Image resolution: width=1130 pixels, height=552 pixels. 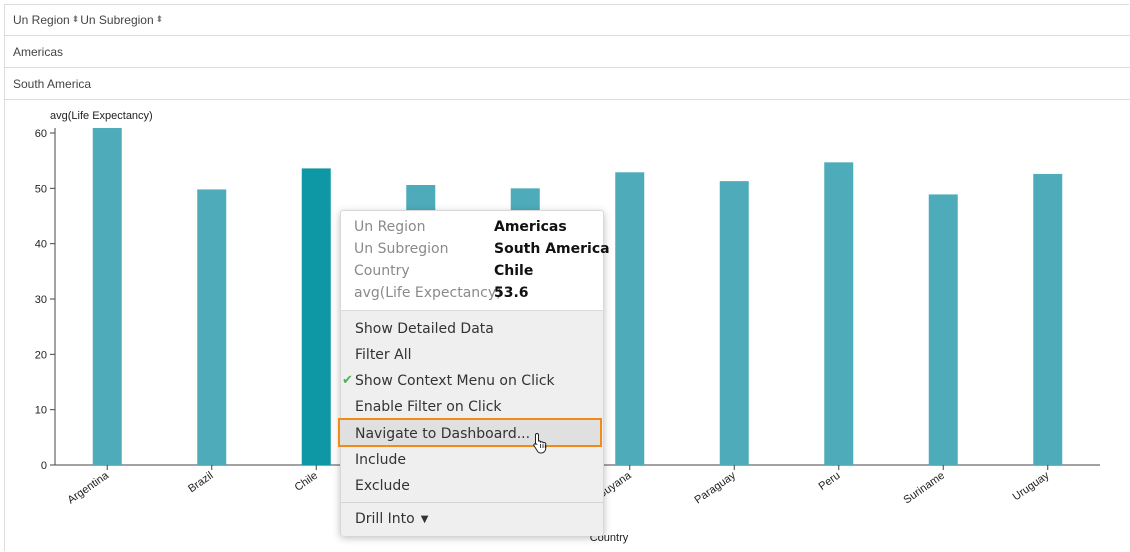 I want to click on show-detailed-data-item: Show Detailed Data, so click(x=472, y=329).